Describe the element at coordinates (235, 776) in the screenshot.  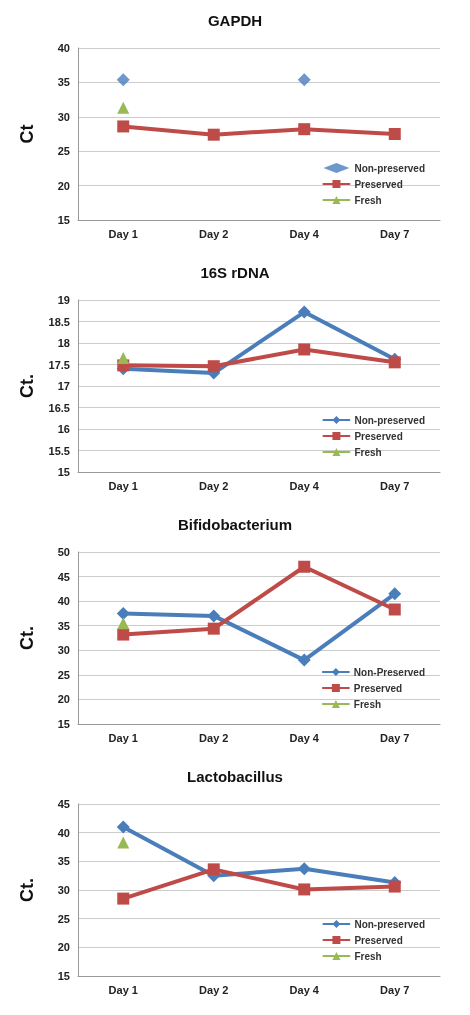
I see `chart-title: Lactobacillus` at that location.